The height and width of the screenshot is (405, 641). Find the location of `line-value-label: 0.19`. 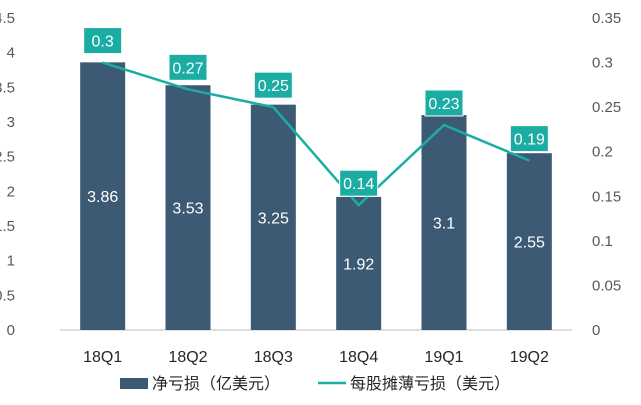

line-value-label: 0.19 is located at coordinates (529, 140).